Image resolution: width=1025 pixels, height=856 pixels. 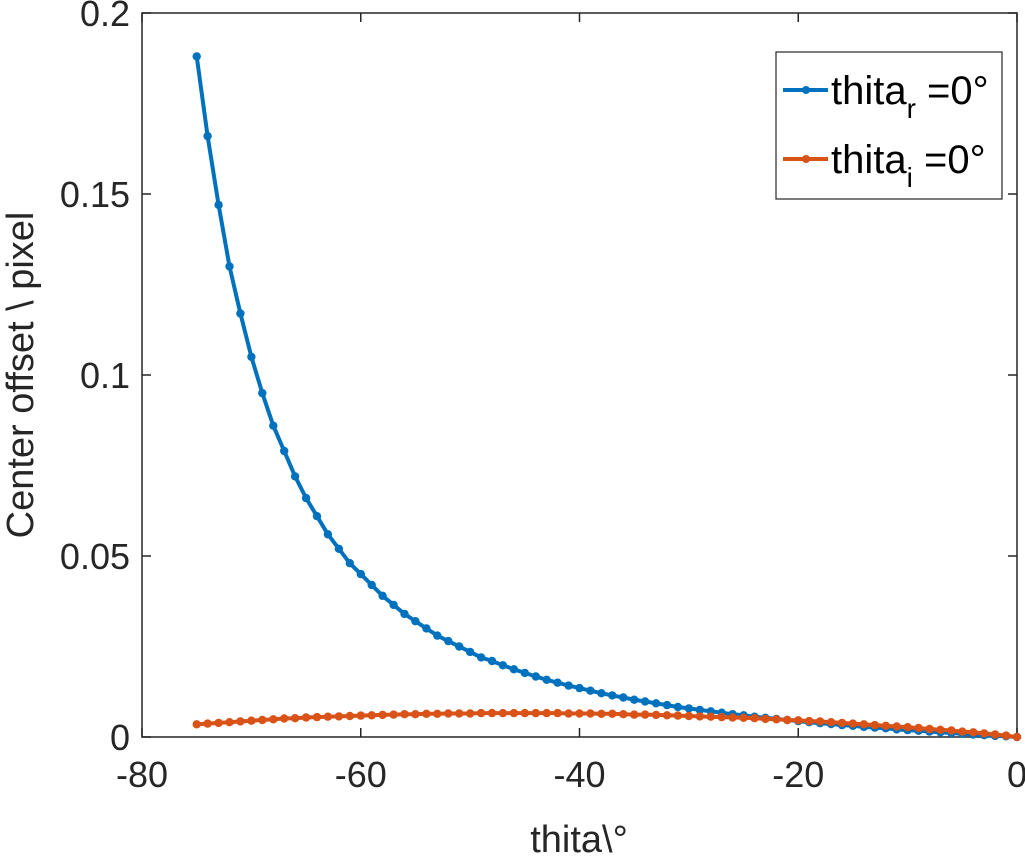 I want to click on legend-label-thita-r: thitar =0°, so click(x=910, y=96).